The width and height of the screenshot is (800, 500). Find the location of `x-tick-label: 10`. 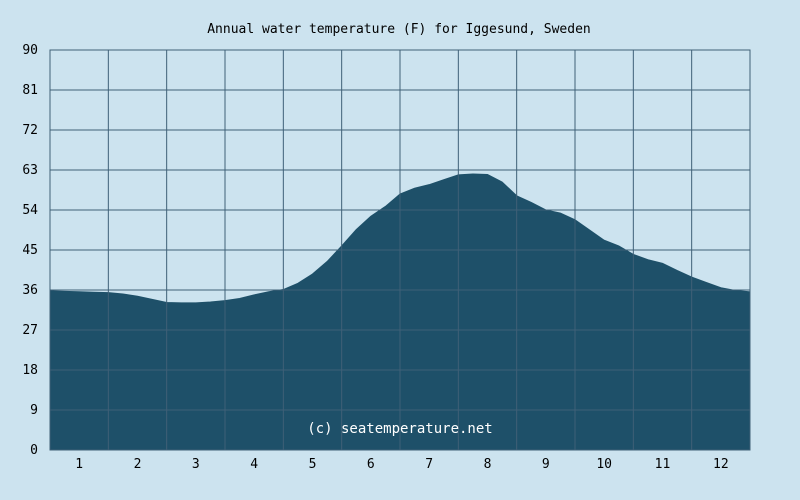

x-tick-label: 10 is located at coordinates (604, 464).